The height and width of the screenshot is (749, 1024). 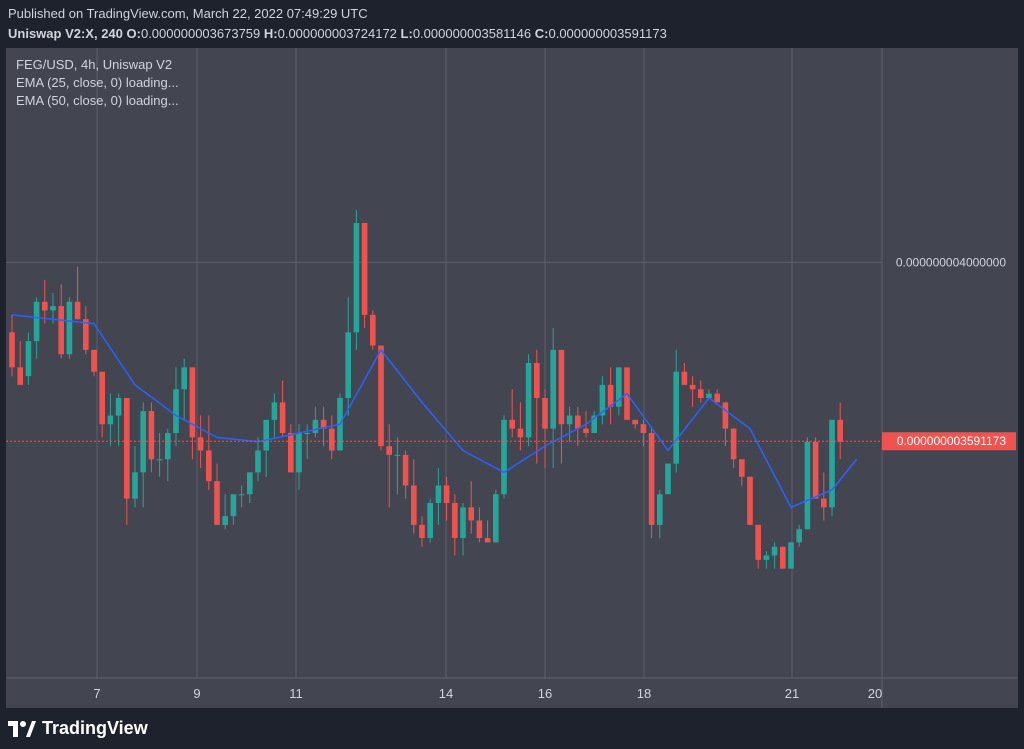 I want to click on low-label: L:, so click(x=406, y=33).